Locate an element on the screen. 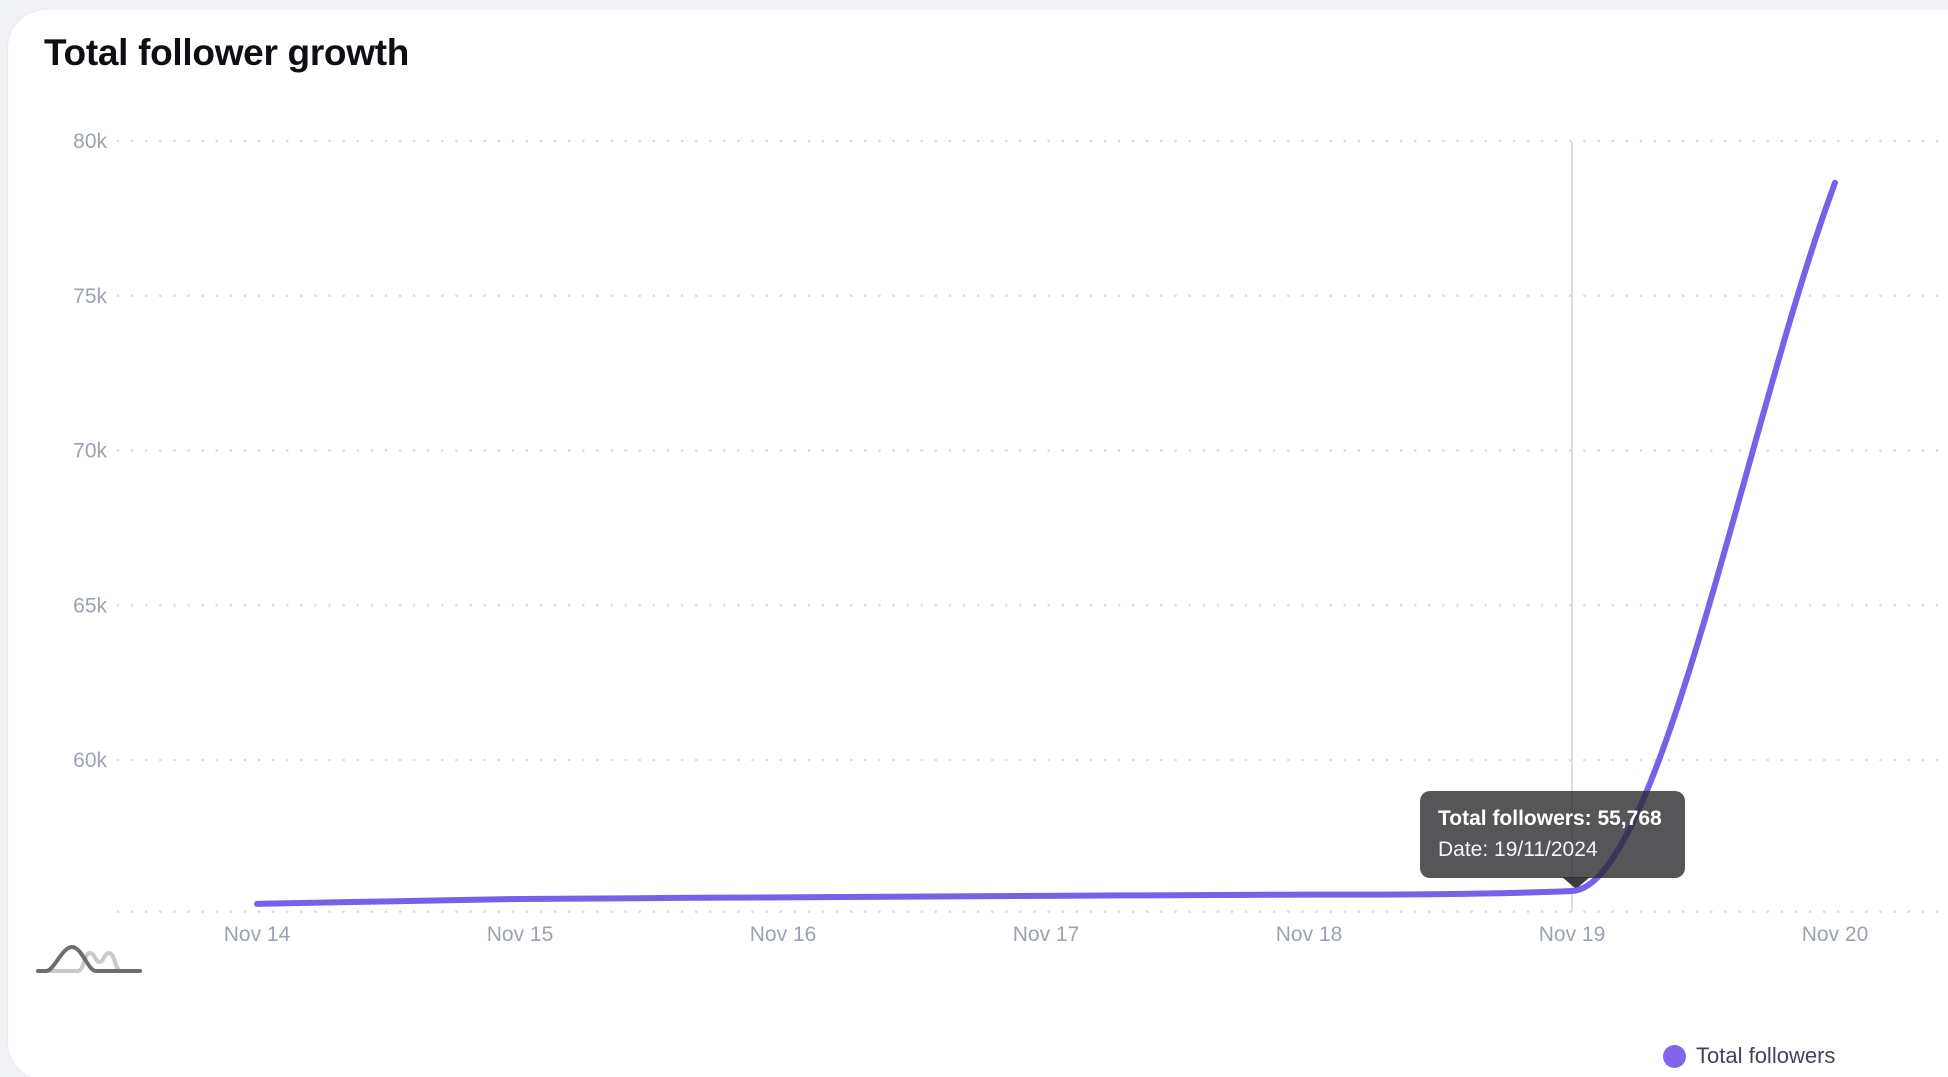 Image resolution: width=1948 pixels, height=1077 pixels. chart-legend: Total followers is located at coordinates (1749, 1056).